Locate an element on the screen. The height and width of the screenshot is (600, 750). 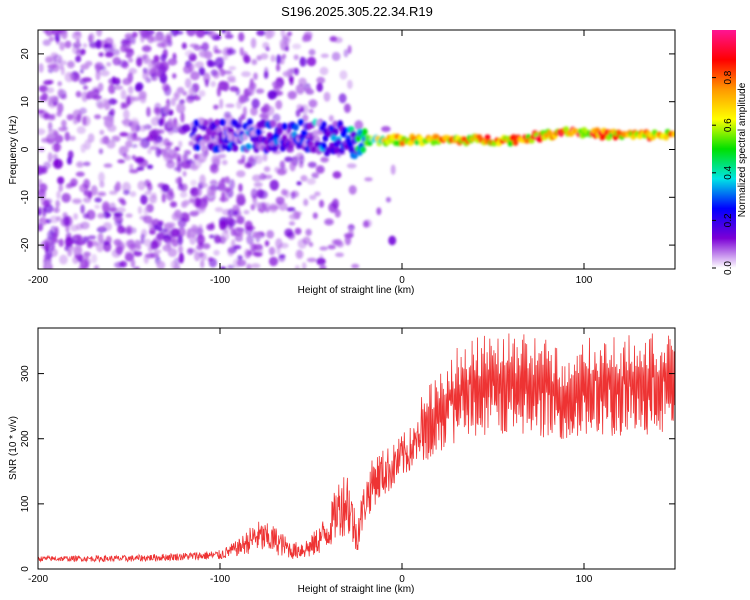
colorbar-scale is located at coordinates (724, 149).